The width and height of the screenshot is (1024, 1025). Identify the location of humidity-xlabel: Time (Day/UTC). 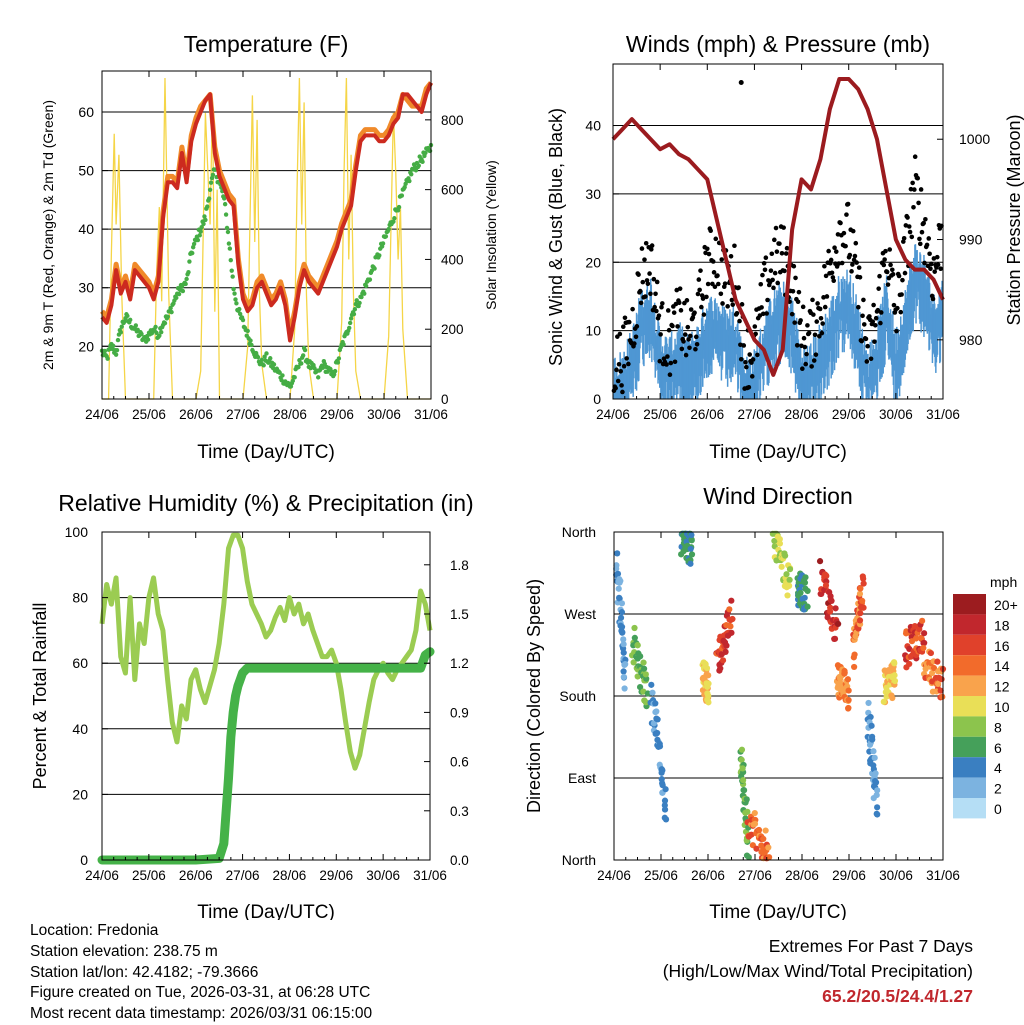
(266, 911).